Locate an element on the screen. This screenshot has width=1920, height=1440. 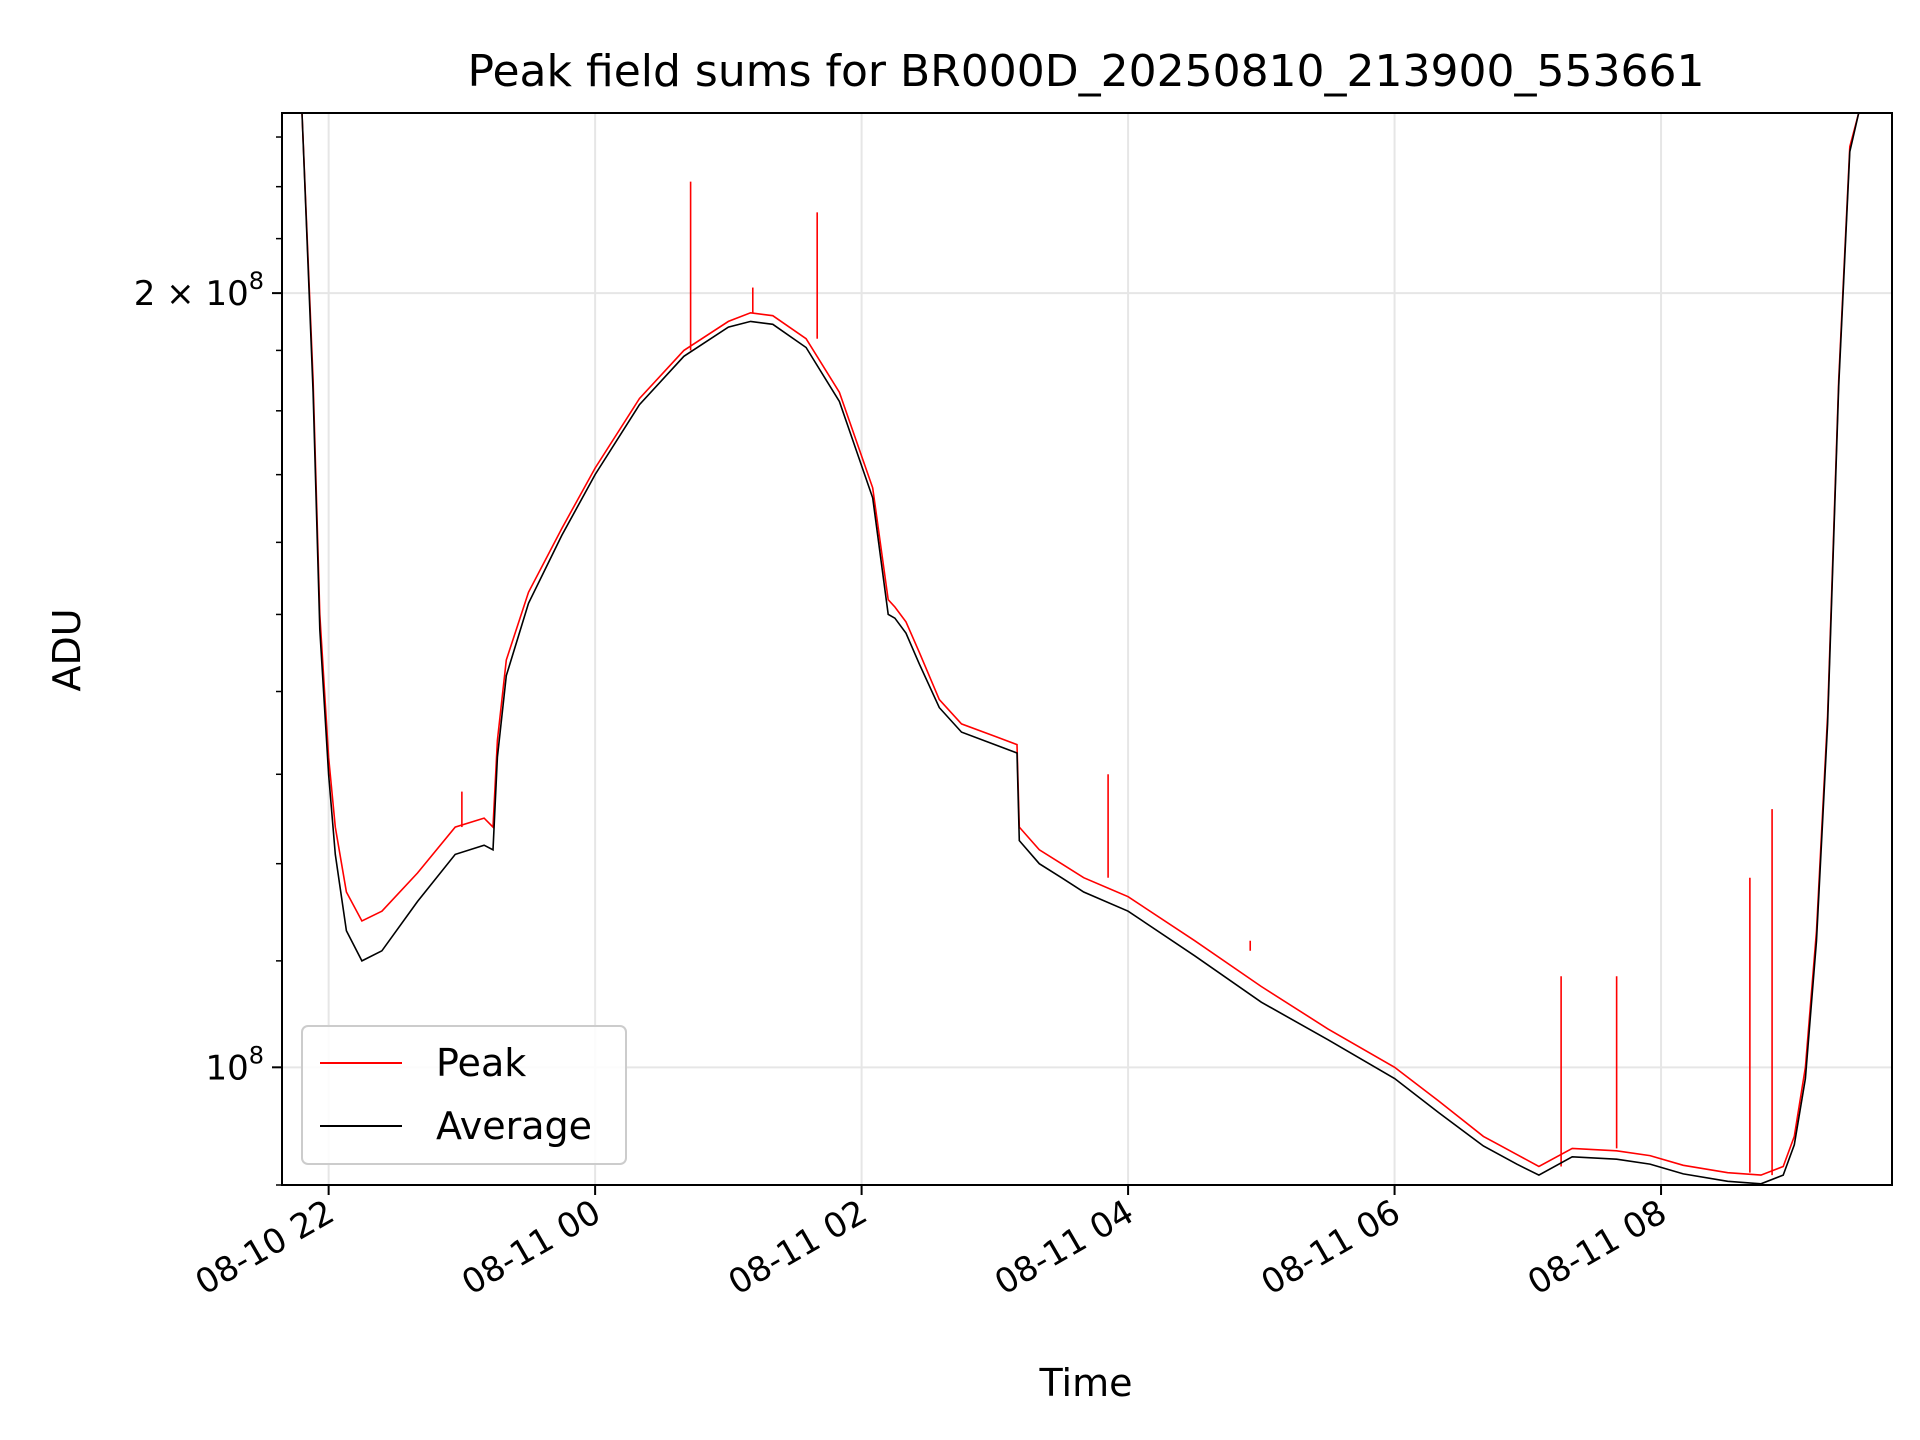
y-axis-label: ADU is located at coordinates (67, 649).